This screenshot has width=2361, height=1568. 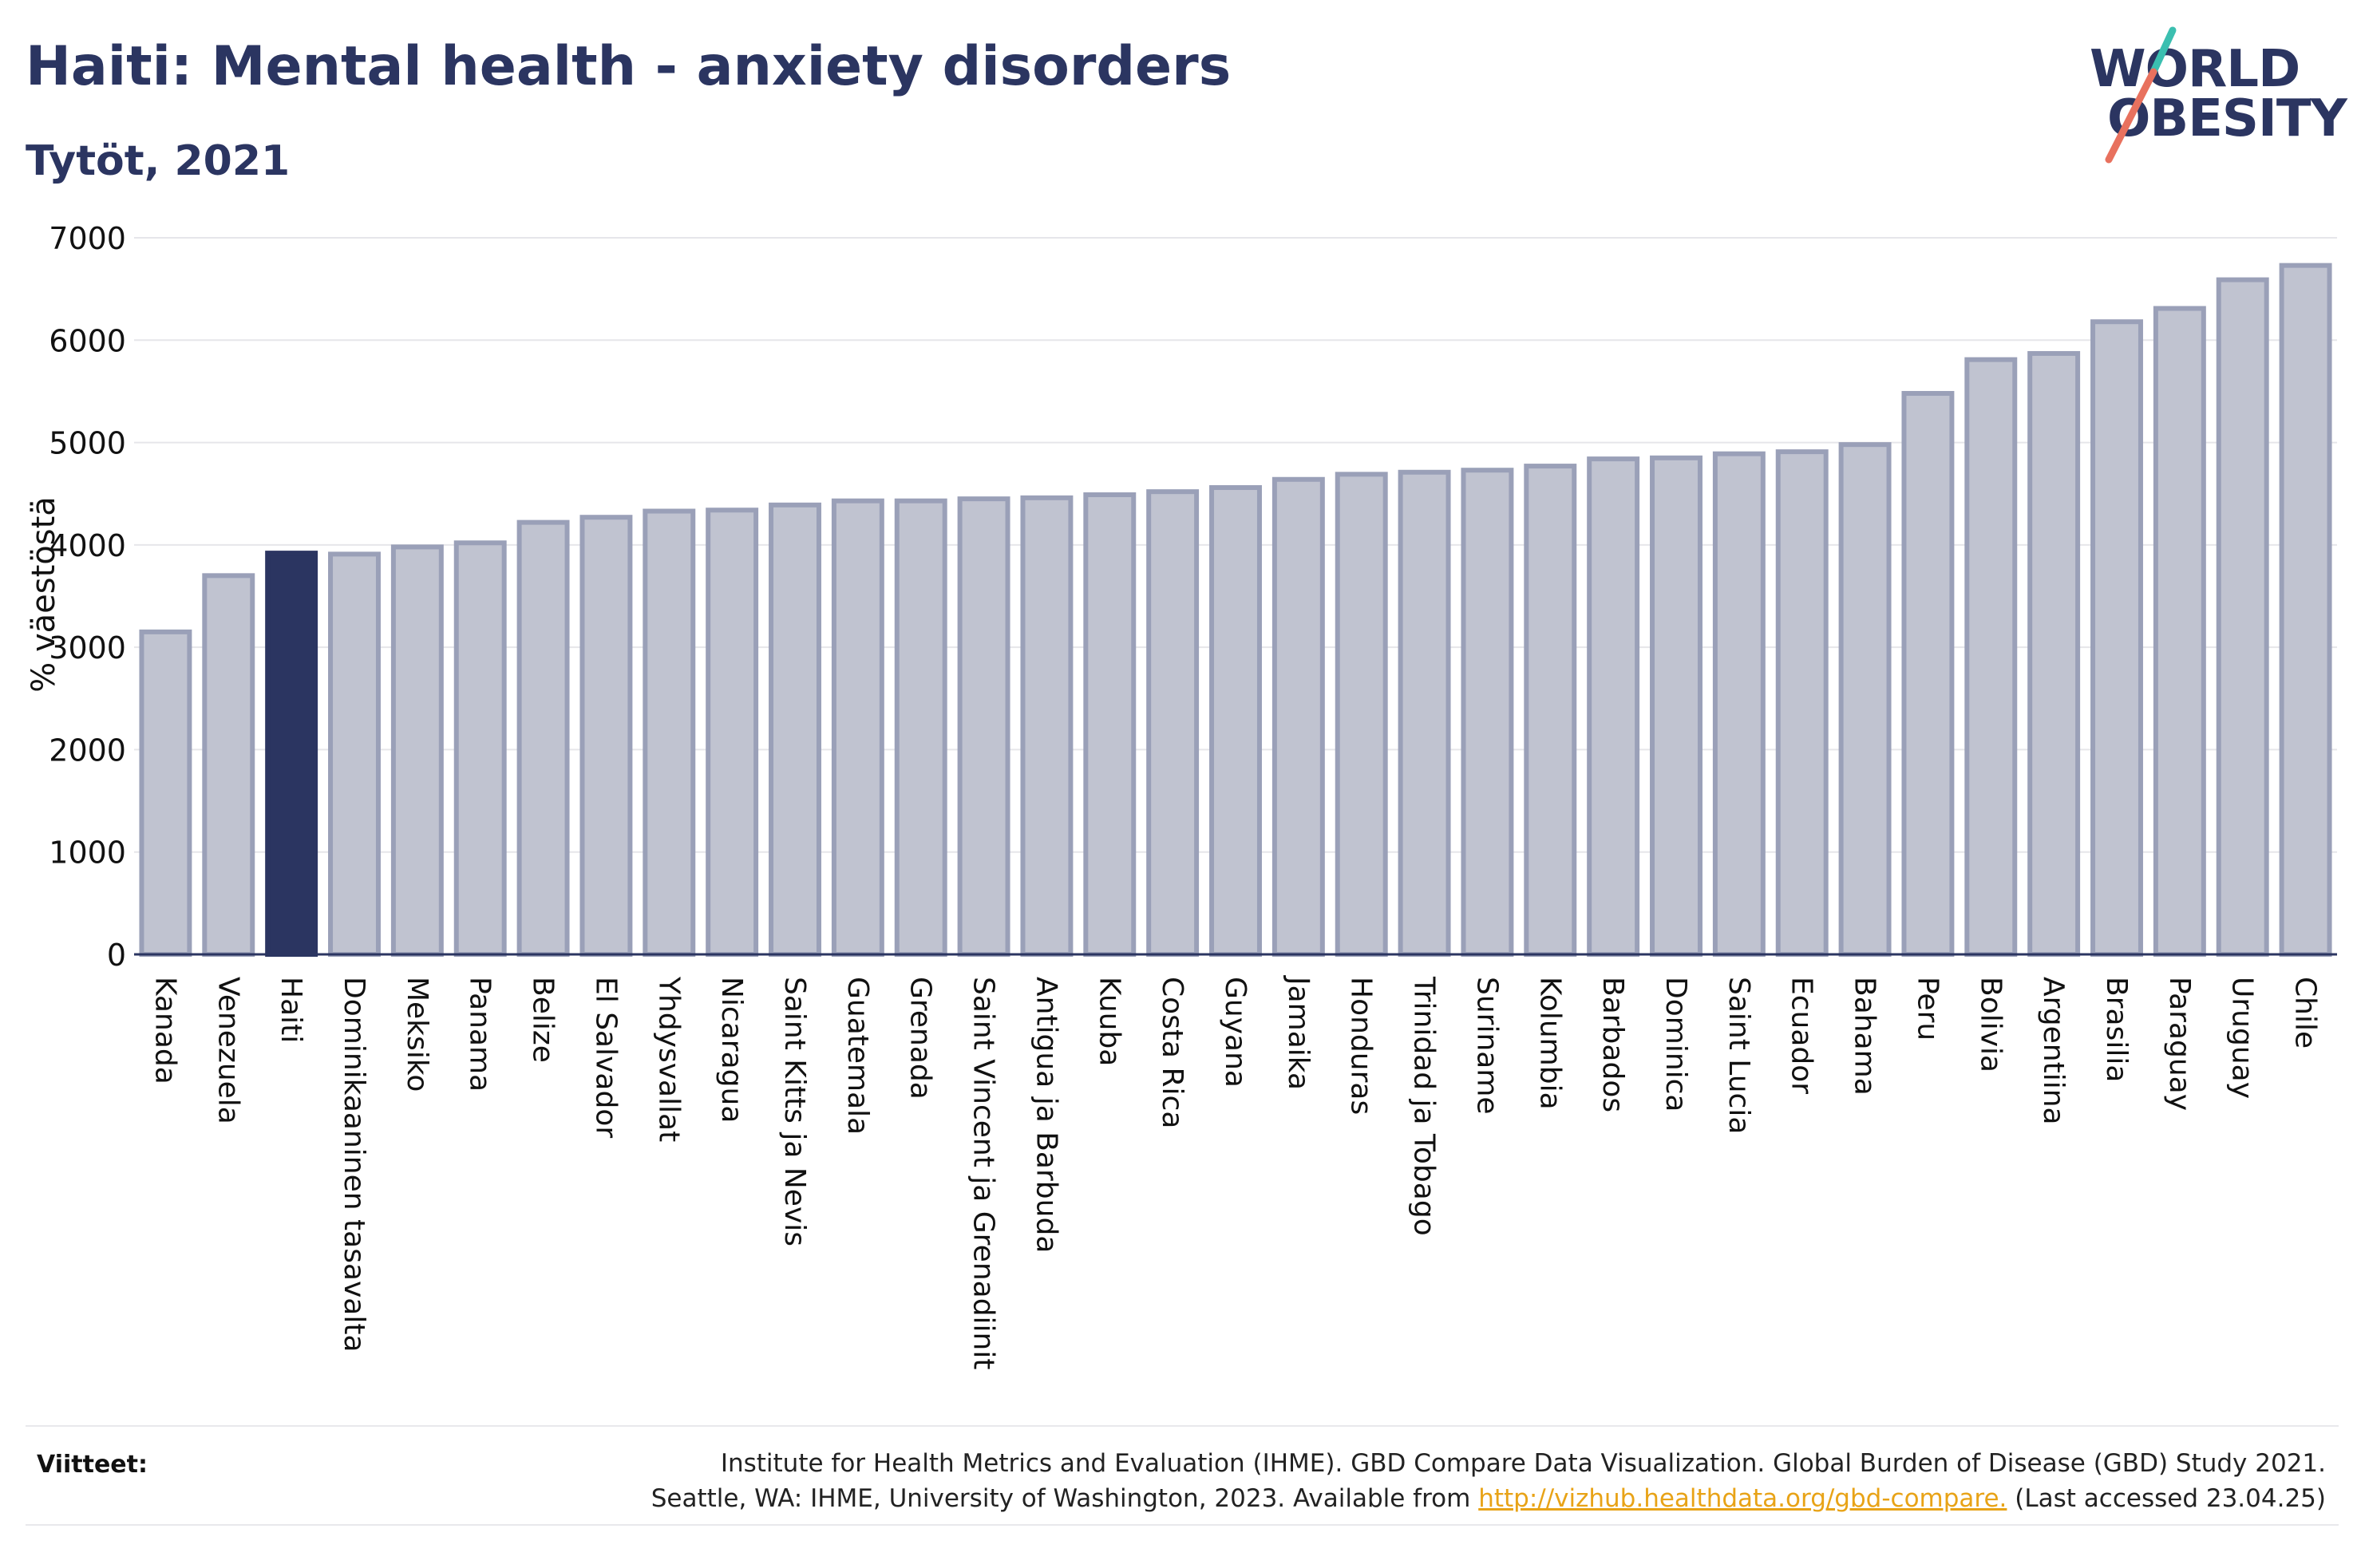 What do you see at coordinates (1865, 699) in the screenshot?
I see `bar-bahama` at bounding box center [1865, 699].